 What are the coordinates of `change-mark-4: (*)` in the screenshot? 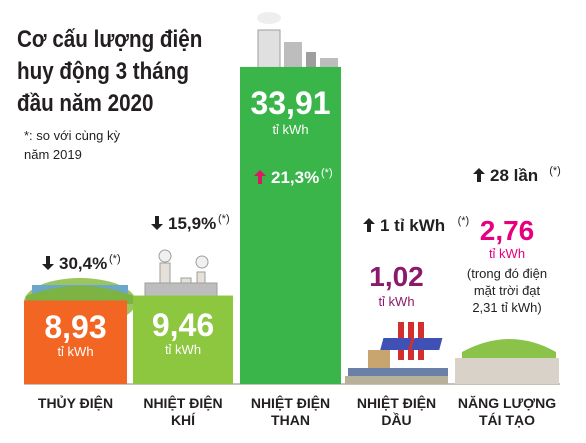 It's located at (555, 171).